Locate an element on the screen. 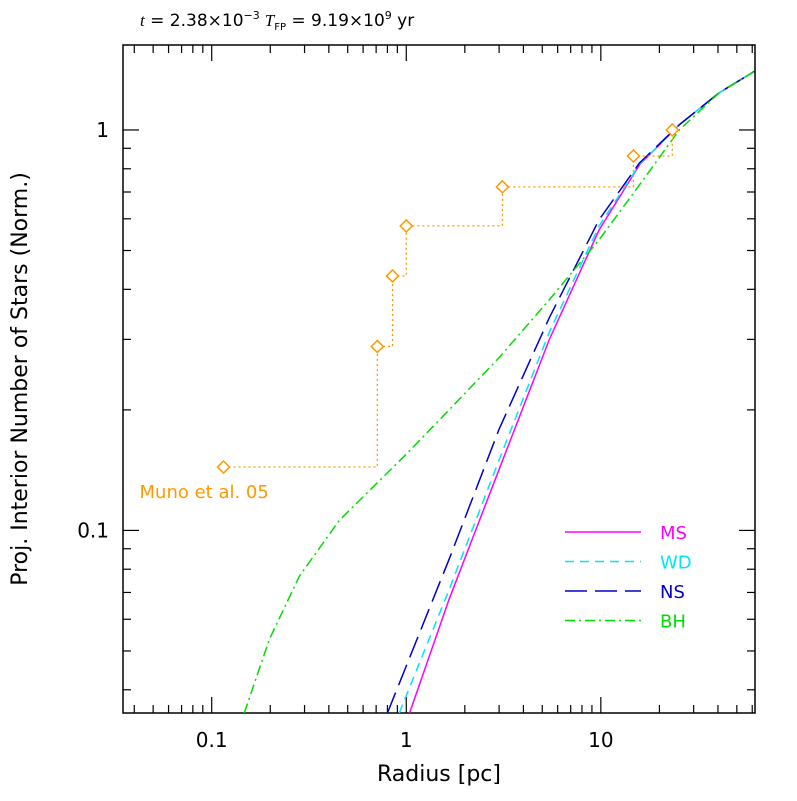  legend-label: BH is located at coordinates (673, 622).